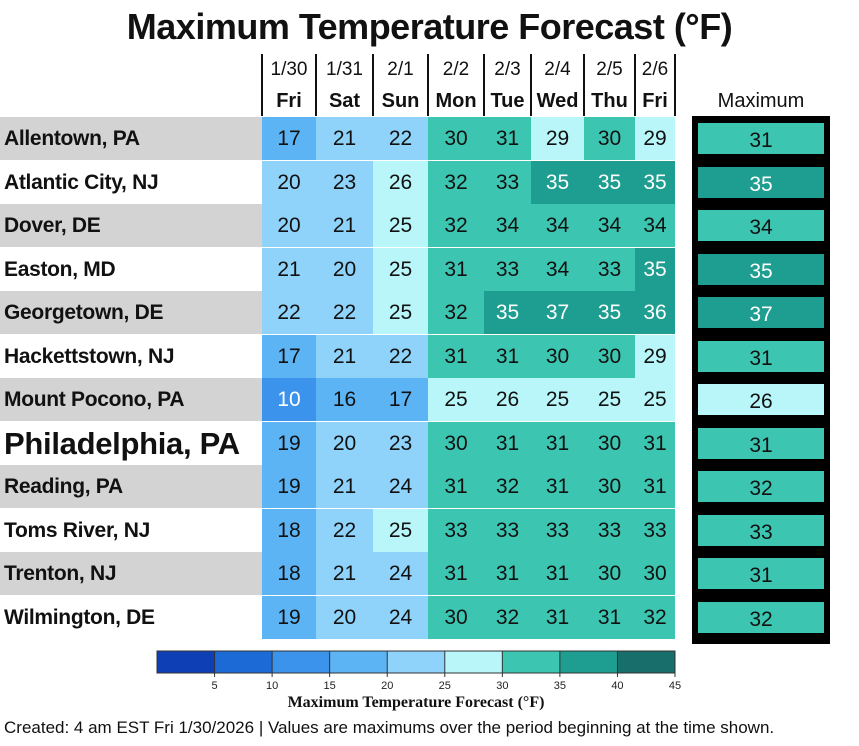  Describe the element at coordinates (456, 69) in the screenshot. I see `column-date-label: 2/2` at that location.